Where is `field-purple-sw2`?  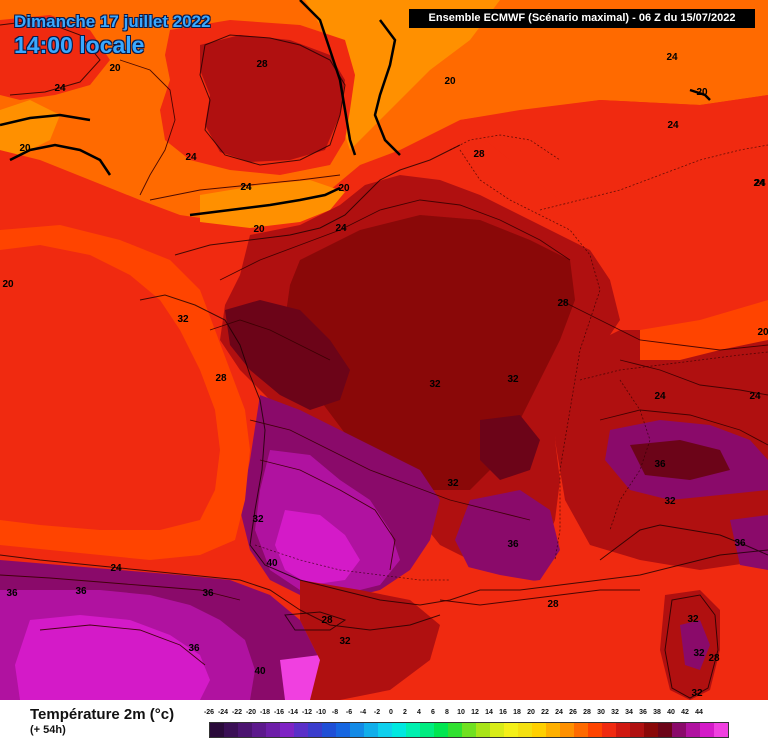
field-purple-sw2 is located at coordinates (507, 537).